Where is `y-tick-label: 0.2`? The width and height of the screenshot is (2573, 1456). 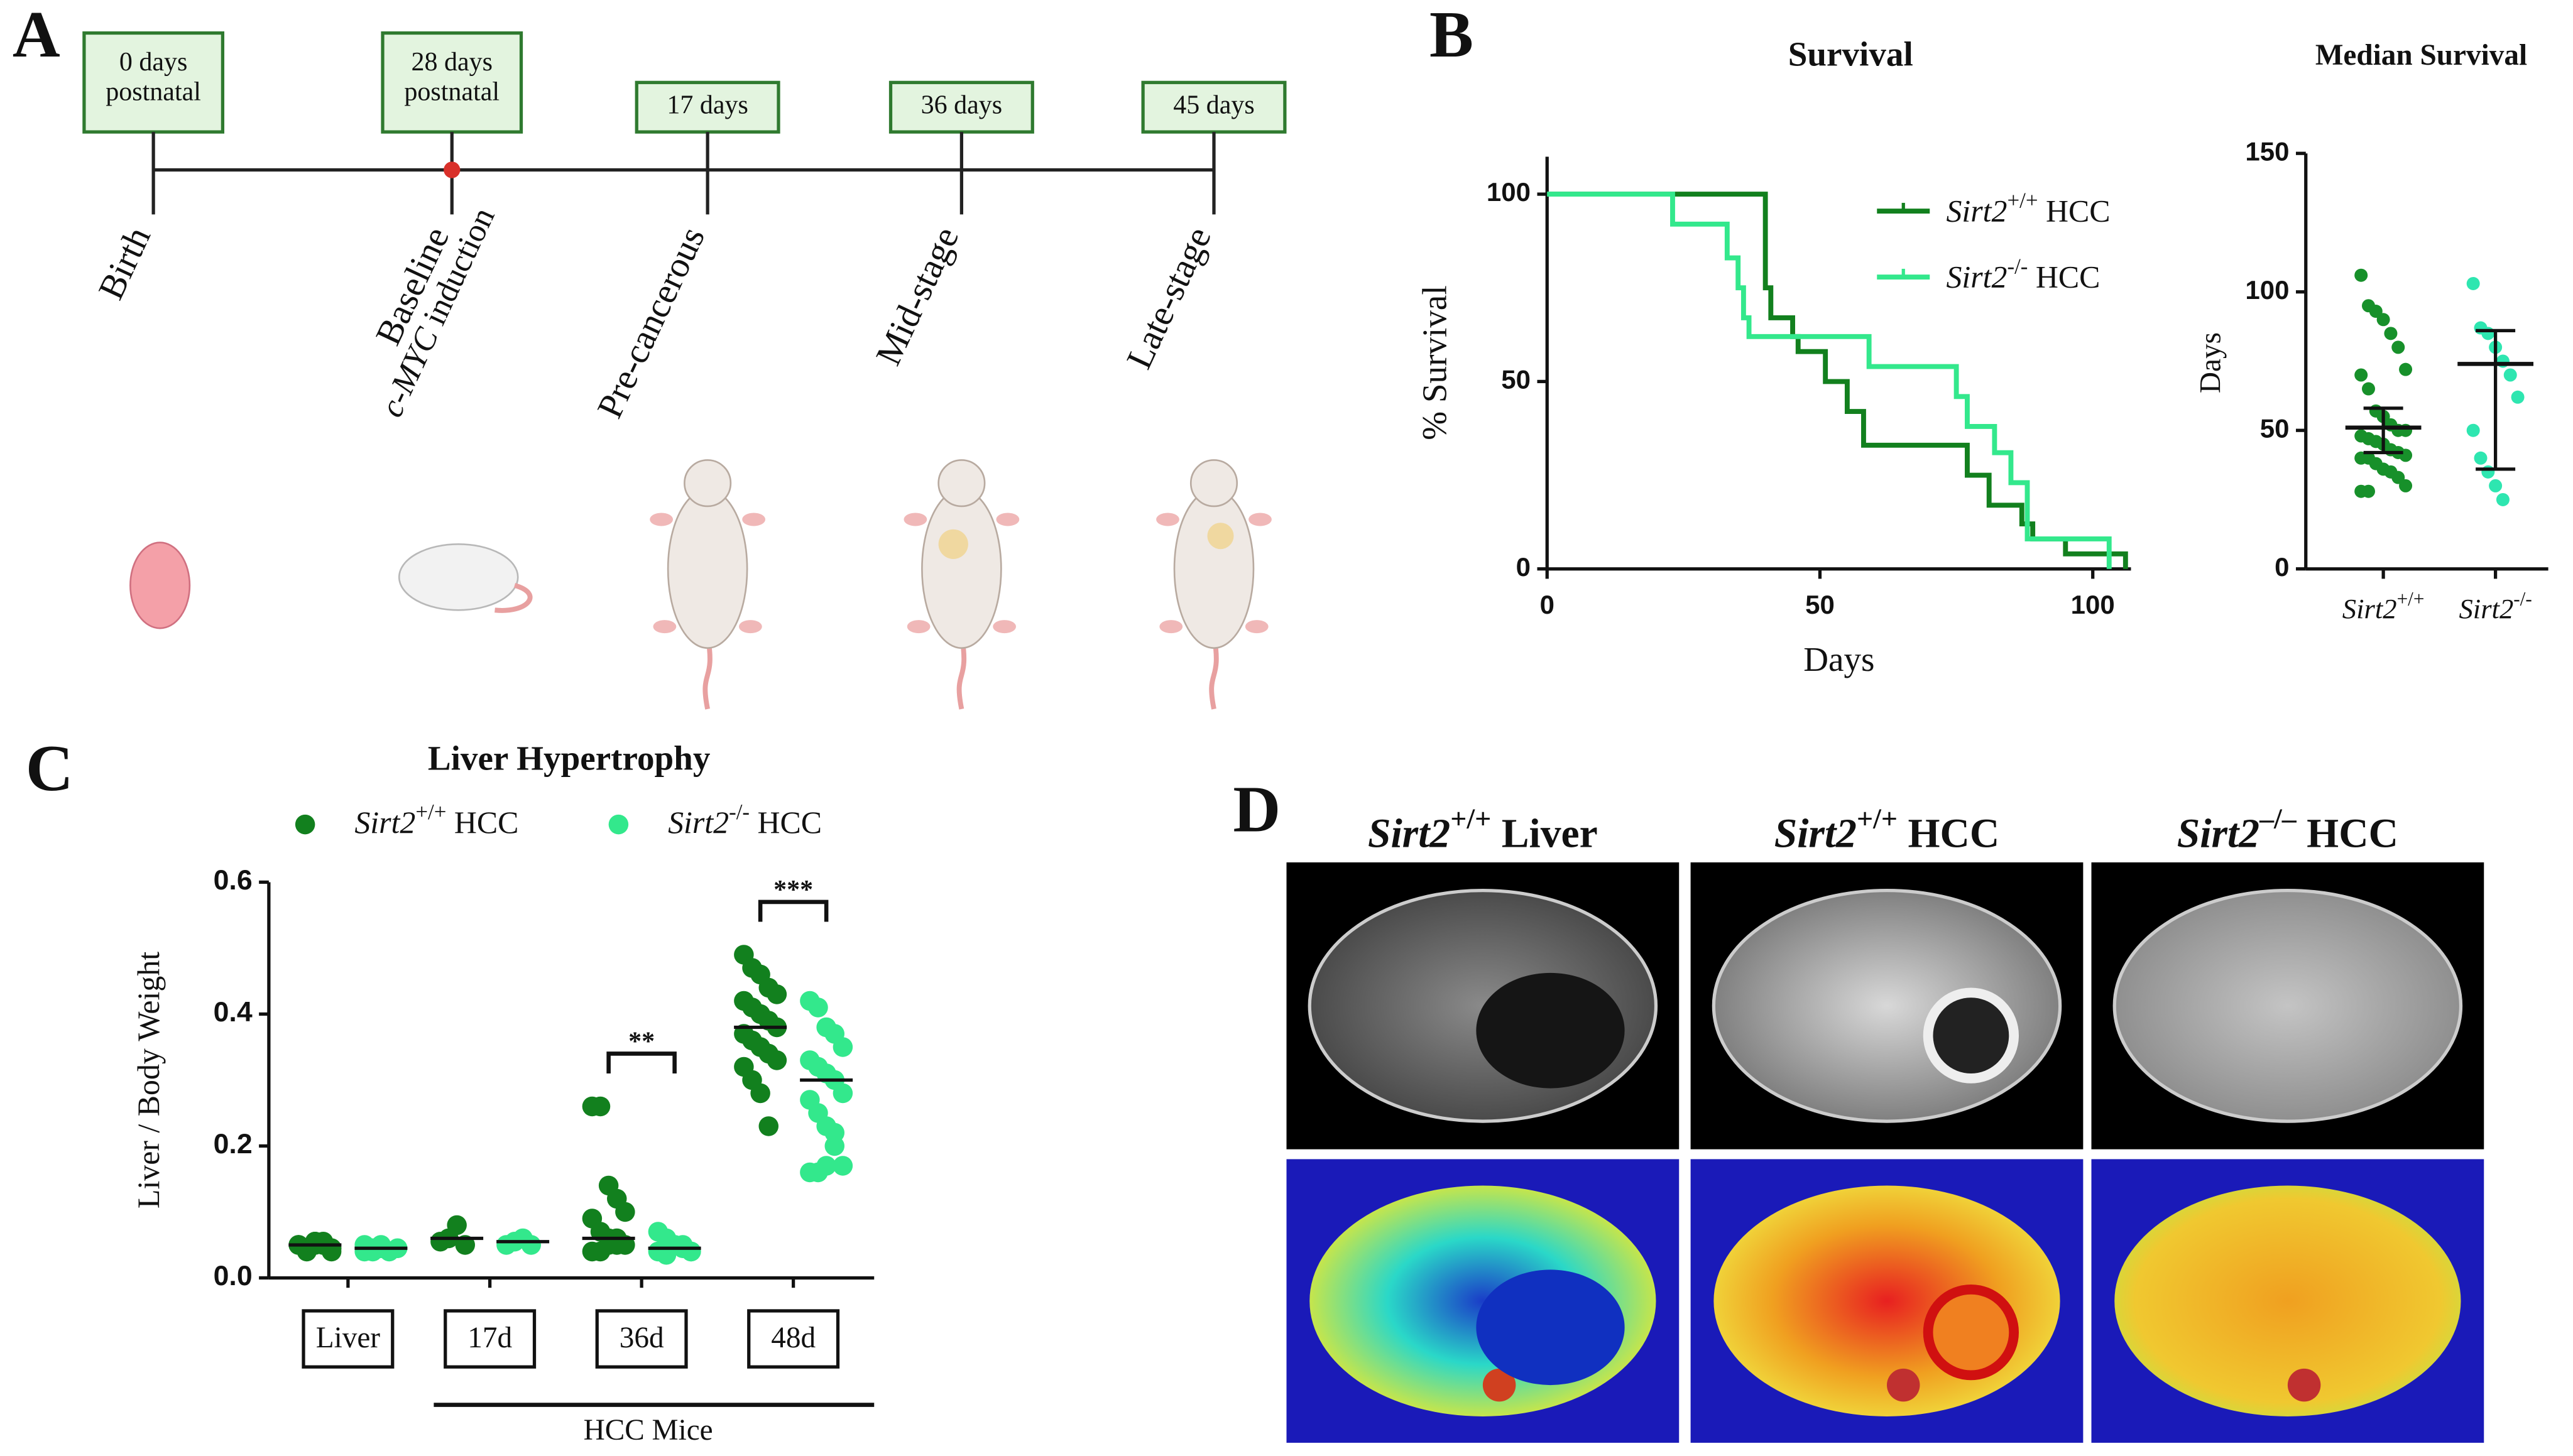 y-tick-label: 0.2 is located at coordinates (233, 1144).